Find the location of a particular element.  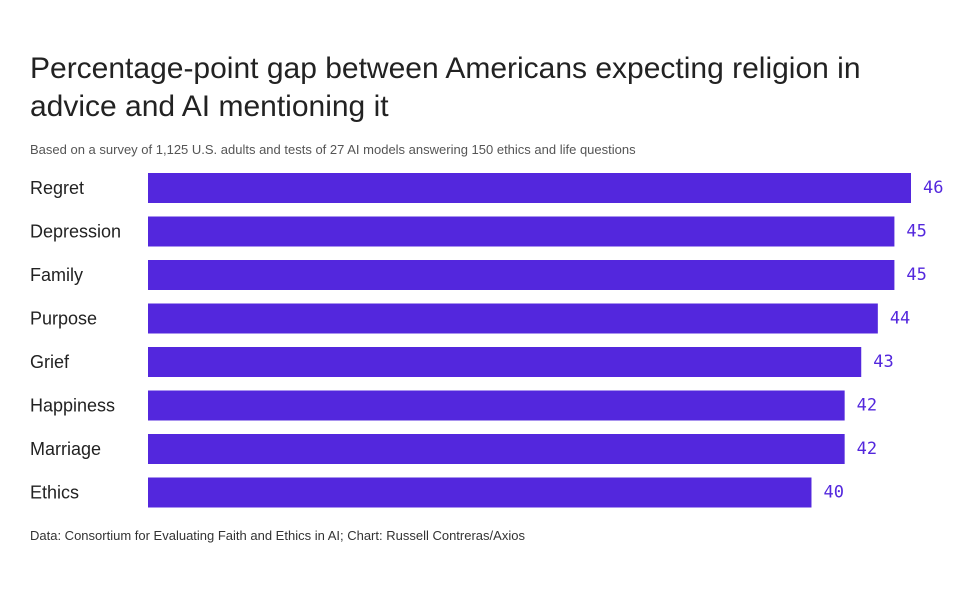

value-label: 46 is located at coordinates (933, 188).